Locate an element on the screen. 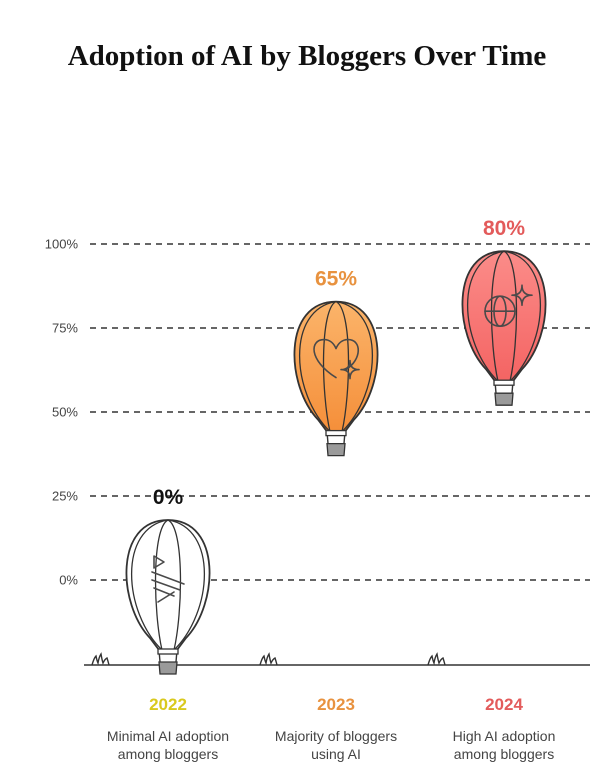 This screenshot has width=614, height=772. balloon-2024 is located at coordinates (504, 328).